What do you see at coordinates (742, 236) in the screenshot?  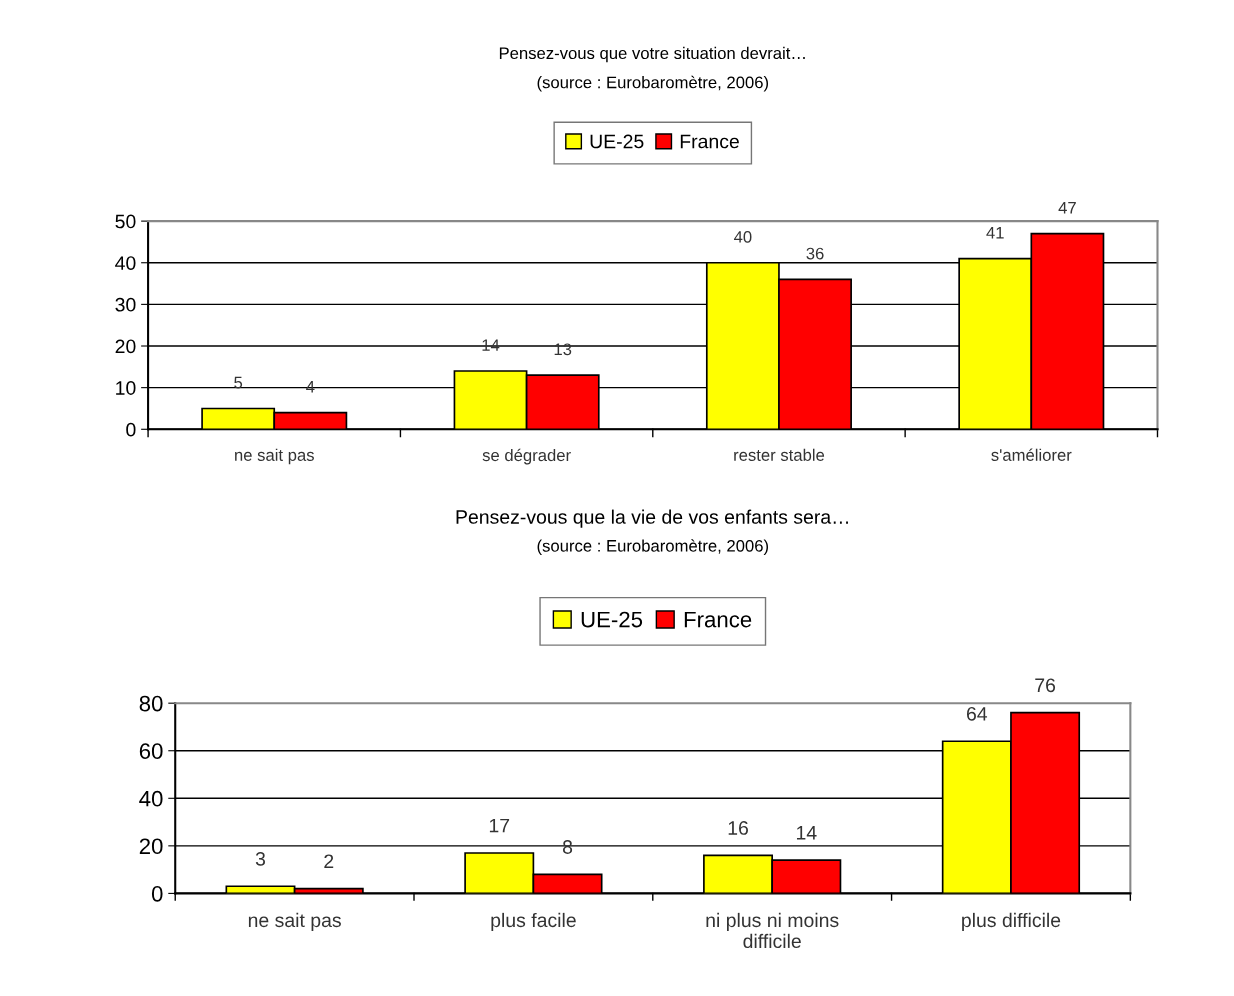 I see `data-label: 40` at bounding box center [742, 236].